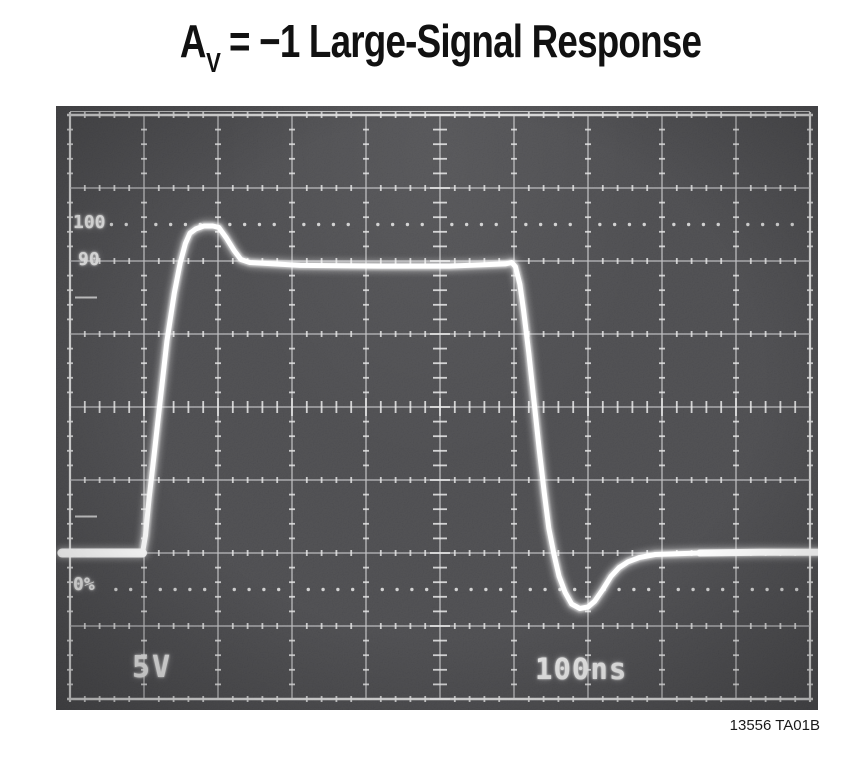 This screenshot has width=867, height=765. What do you see at coordinates (84, 584) in the screenshot?
I see `graticule-label-0-percent: 0%` at bounding box center [84, 584].